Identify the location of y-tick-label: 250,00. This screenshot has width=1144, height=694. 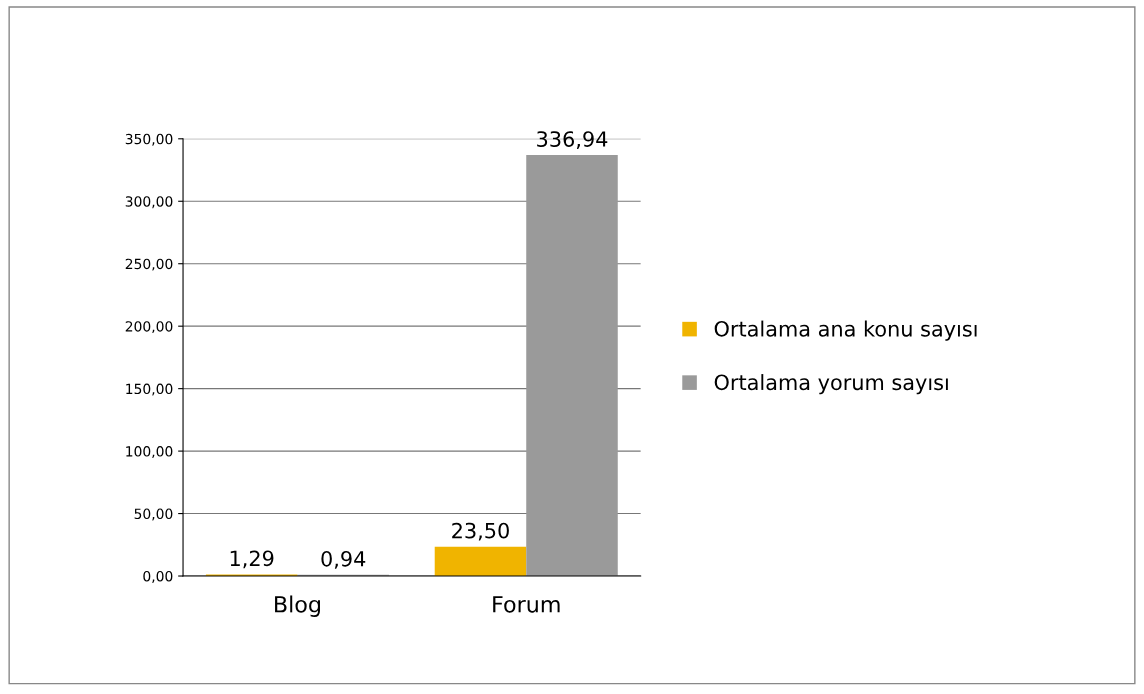
(149, 264).